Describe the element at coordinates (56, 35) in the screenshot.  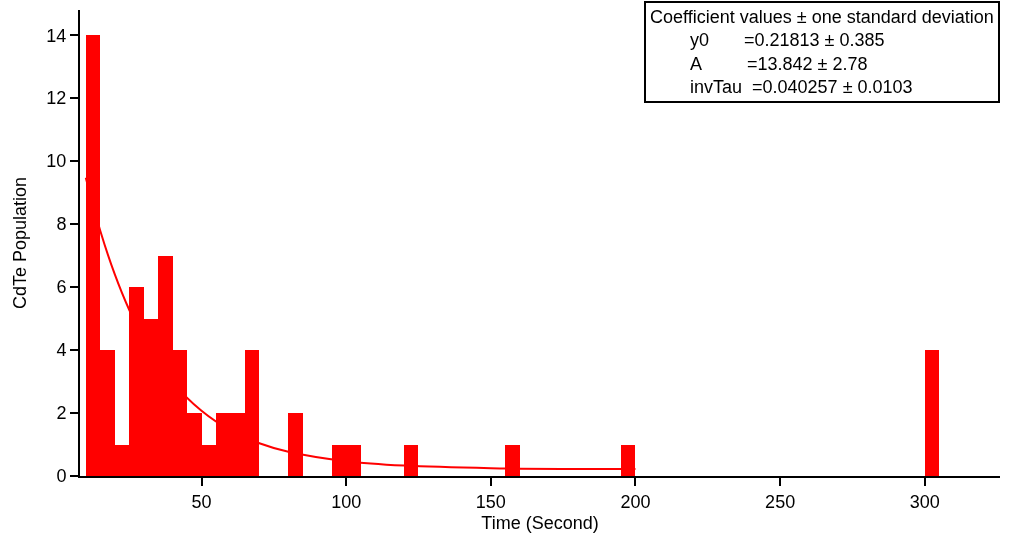
I see `y-tick-label: 14` at that location.